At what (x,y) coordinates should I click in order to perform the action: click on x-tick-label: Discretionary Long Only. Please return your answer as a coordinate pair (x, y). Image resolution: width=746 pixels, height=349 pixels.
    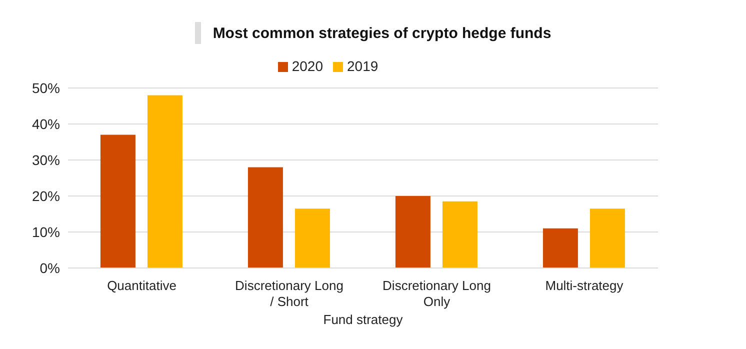
    Looking at the image, I should click on (436, 293).